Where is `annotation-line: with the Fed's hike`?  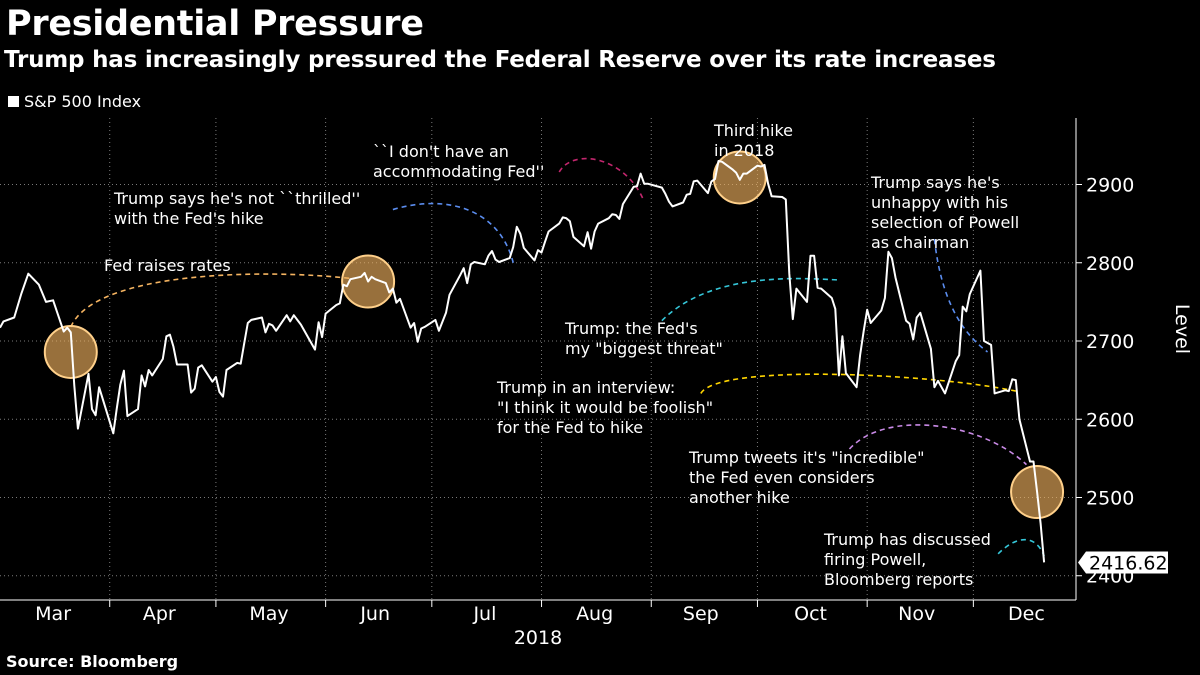
annotation-line: with the Fed's hike is located at coordinates (189, 218).